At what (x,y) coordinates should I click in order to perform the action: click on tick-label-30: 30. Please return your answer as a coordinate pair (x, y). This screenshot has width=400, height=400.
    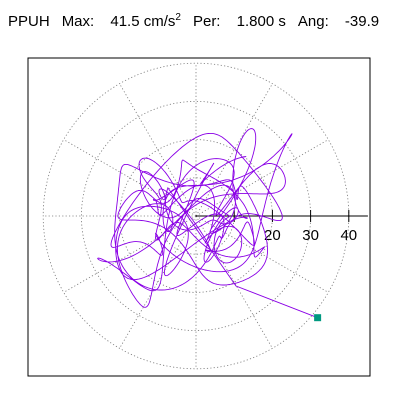
    Looking at the image, I should click on (310, 235).